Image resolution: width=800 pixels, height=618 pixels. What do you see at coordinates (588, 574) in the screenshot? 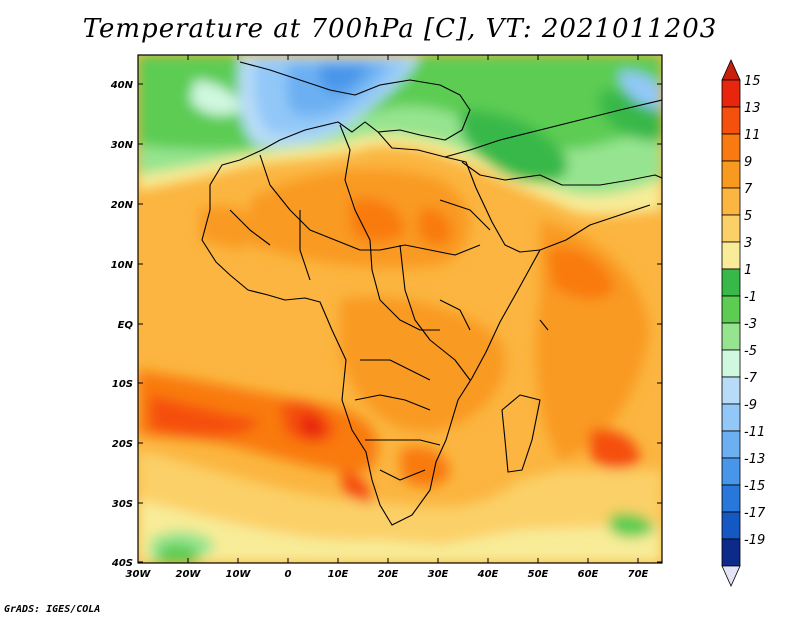
I see `lon-label: 60E` at bounding box center [588, 574].